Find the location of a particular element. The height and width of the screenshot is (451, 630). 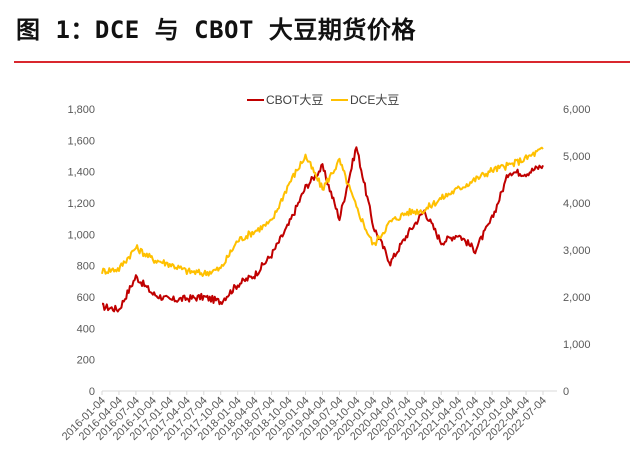

left-y-tick-label: 1,800 is located at coordinates (81, 110).